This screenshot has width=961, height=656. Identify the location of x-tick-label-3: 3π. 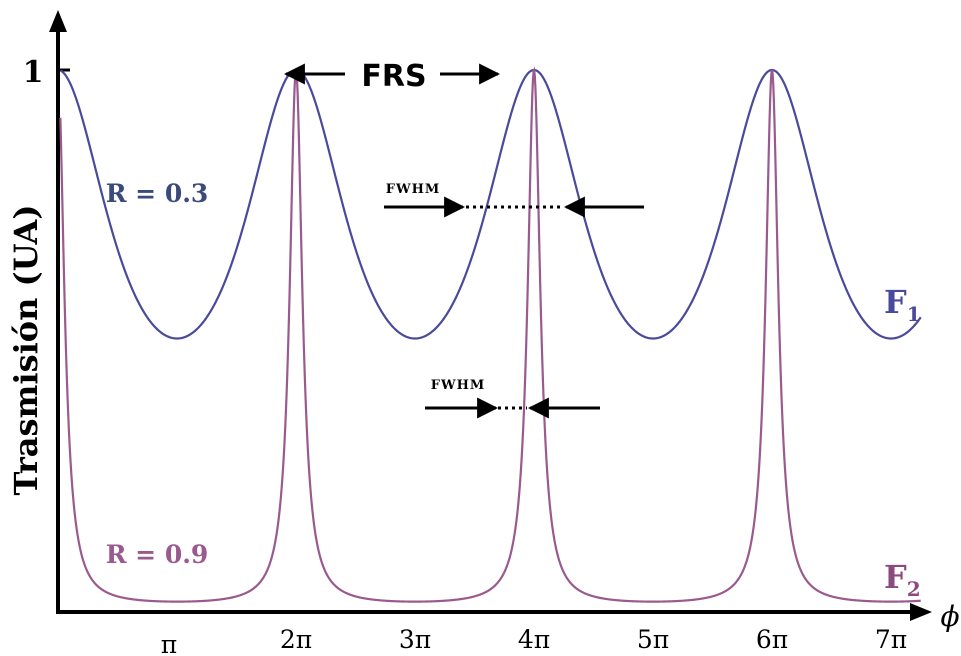
(415, 639).